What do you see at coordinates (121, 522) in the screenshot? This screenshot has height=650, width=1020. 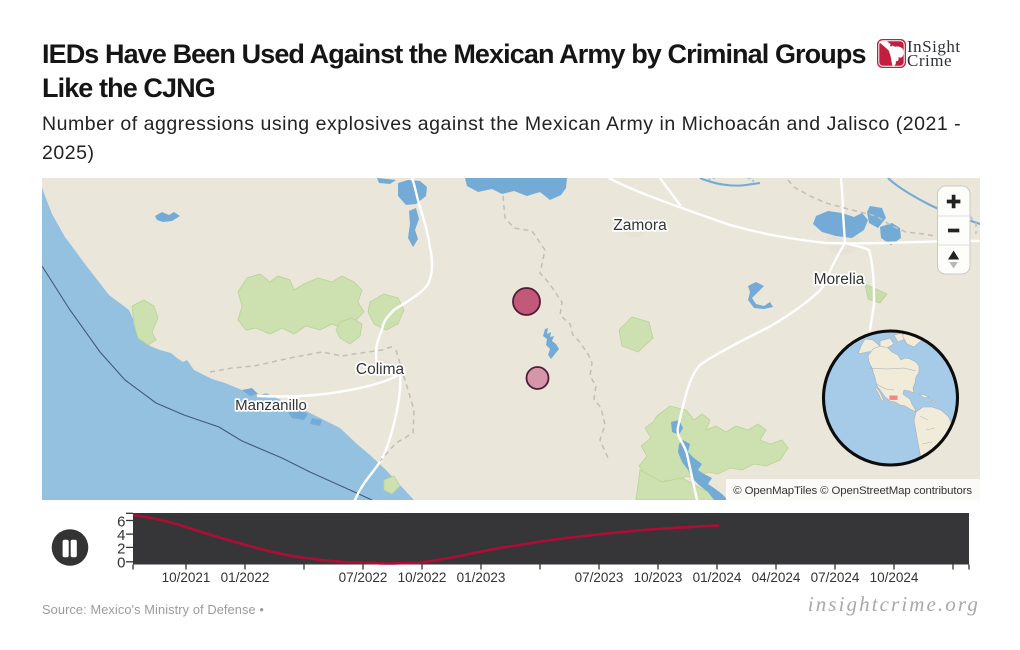 I see `svg-text: 6` at bounding box center [121, 522].